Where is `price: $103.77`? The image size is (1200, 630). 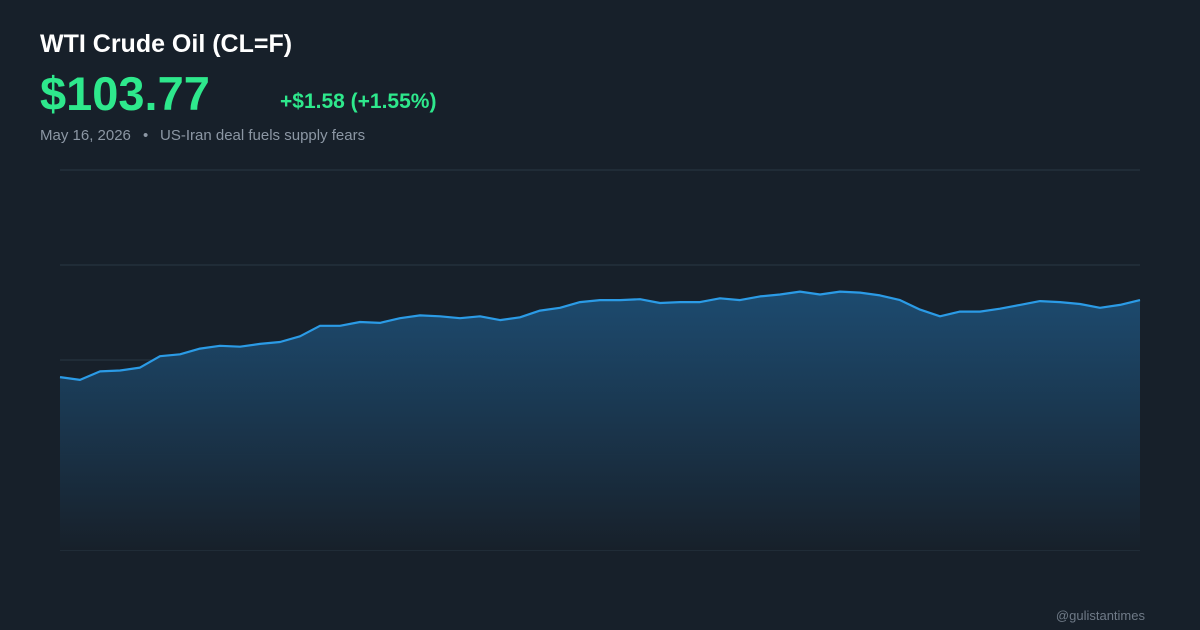
price: $103.77 is located at coordinates (125, 93).